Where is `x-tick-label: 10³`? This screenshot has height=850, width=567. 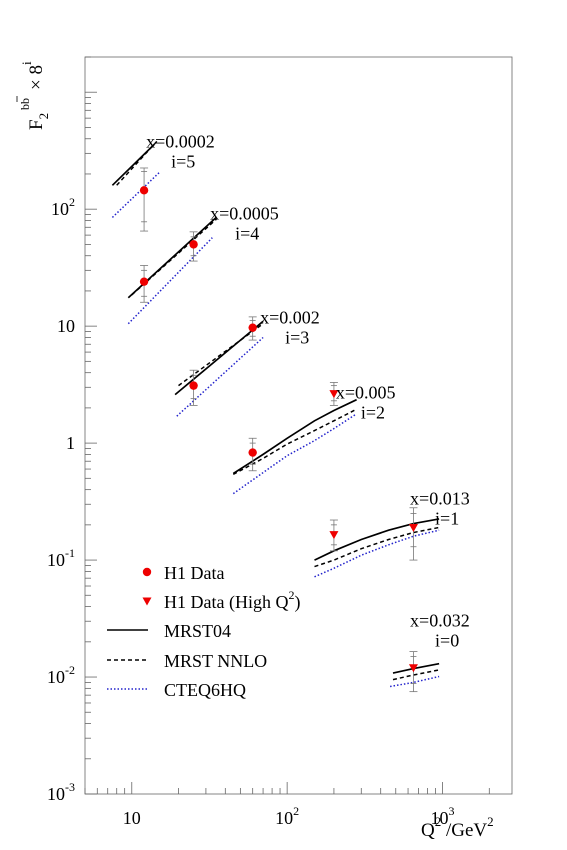 x-tick-label: 10³ is located at coordinates (443, 816).